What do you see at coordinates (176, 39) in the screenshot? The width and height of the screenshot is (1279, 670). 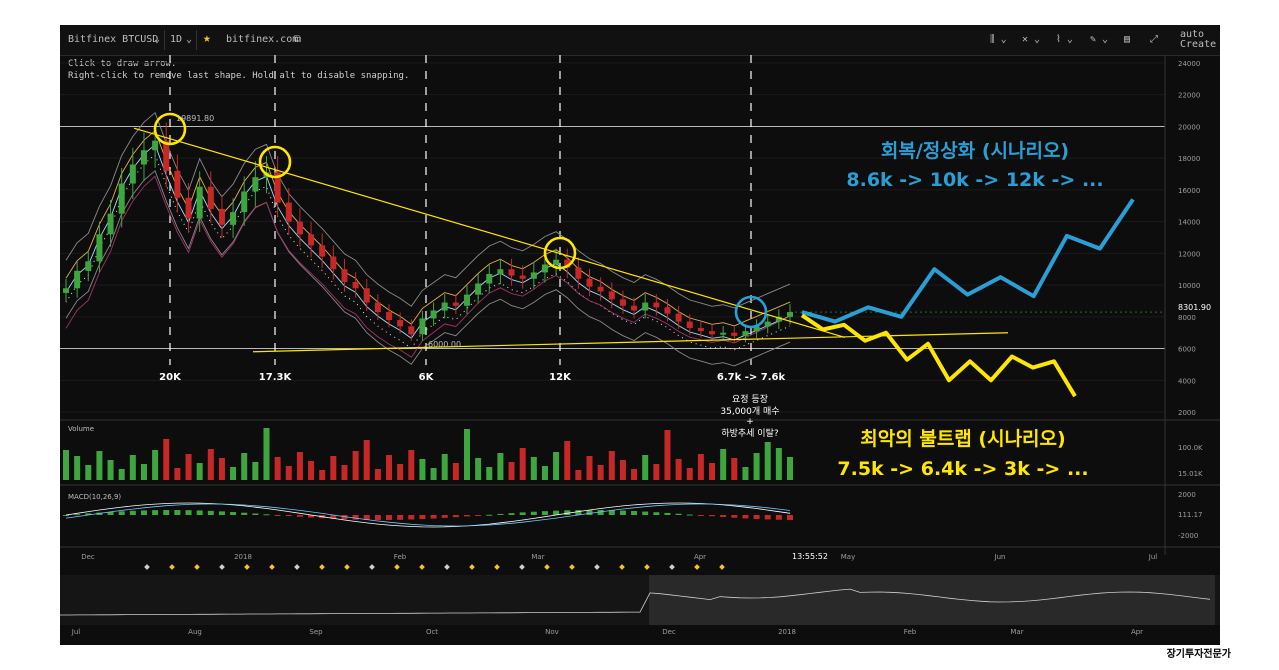 I see `interval-selector: 1D` at bounding box center [176, 39].